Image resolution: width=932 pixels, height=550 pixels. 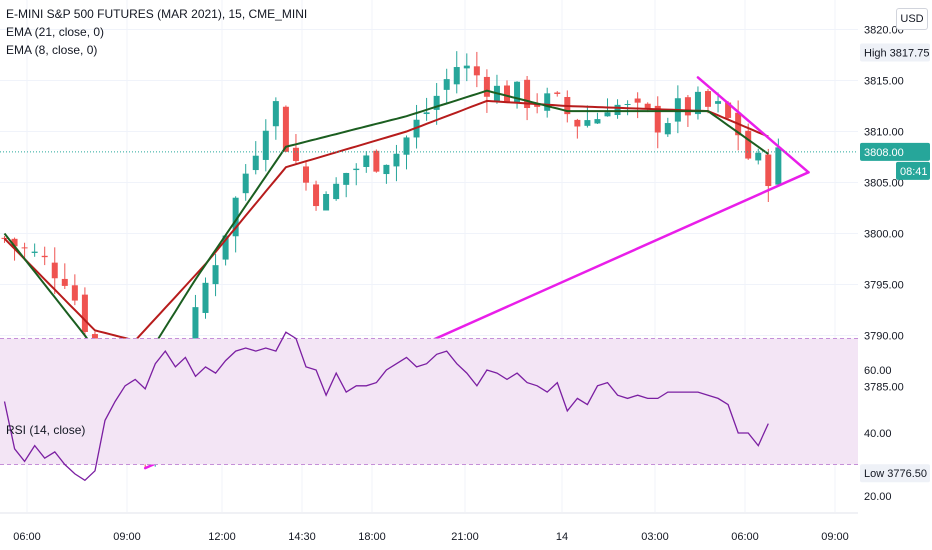 I want to click on price-tick-label: 3820.00, so click(x=884, y=31).